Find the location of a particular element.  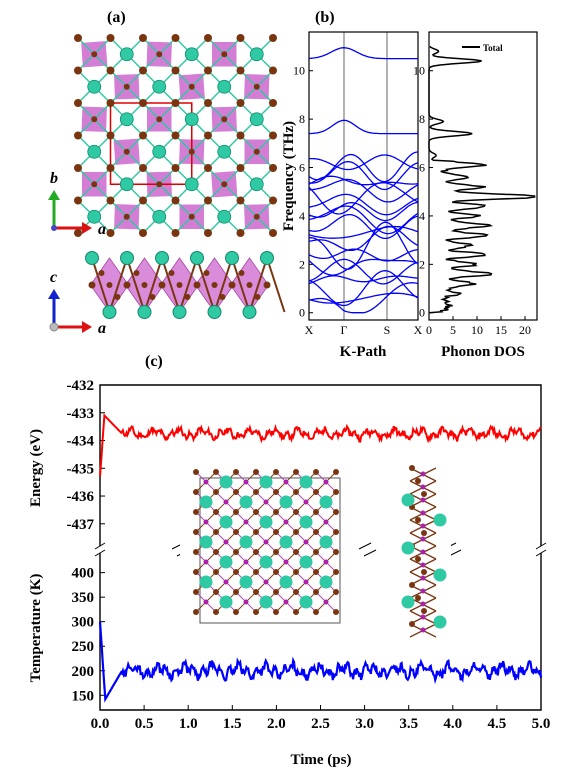

y-tick-label: 10 is located at coordinates (419, 71).